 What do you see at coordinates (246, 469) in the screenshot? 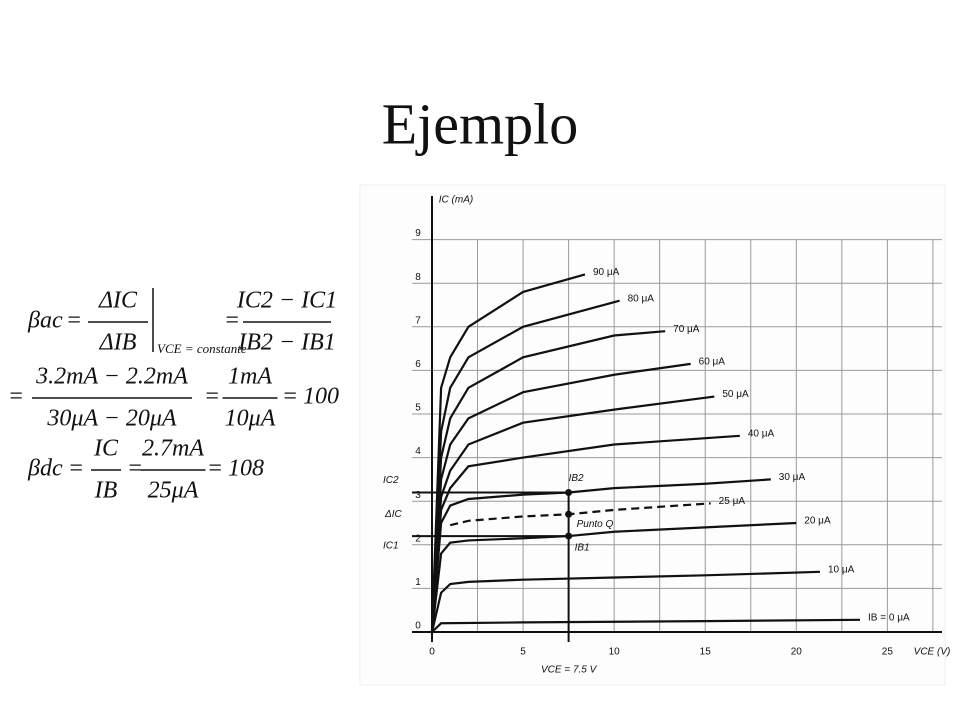
I see `equation-text: 108` at bounding box center [246, 469].